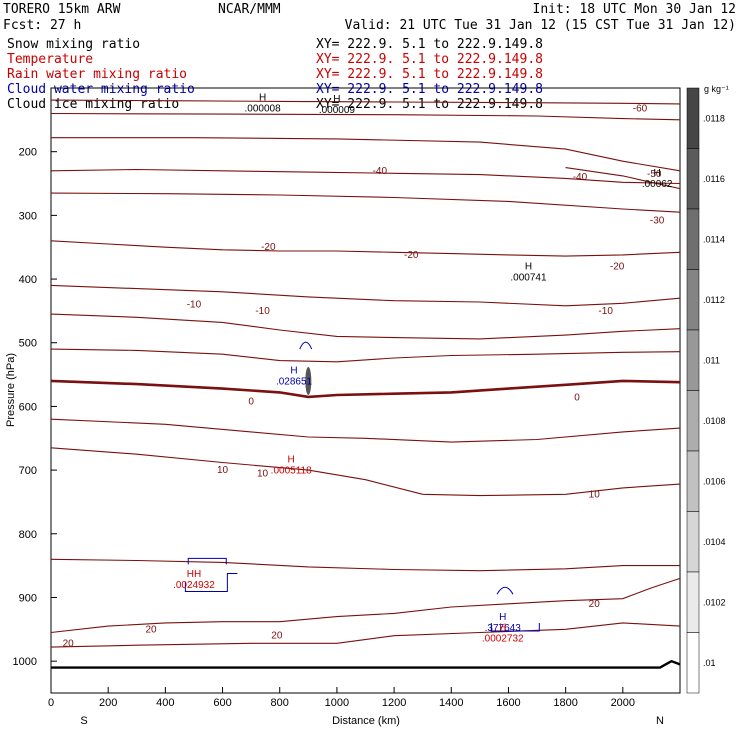 The width and height of the screenshot is (740, 740). What do you see at coordinates (337, 703) in the screenshot?
I see `x-tick-label: 1000` at bounding box center [337, 703].